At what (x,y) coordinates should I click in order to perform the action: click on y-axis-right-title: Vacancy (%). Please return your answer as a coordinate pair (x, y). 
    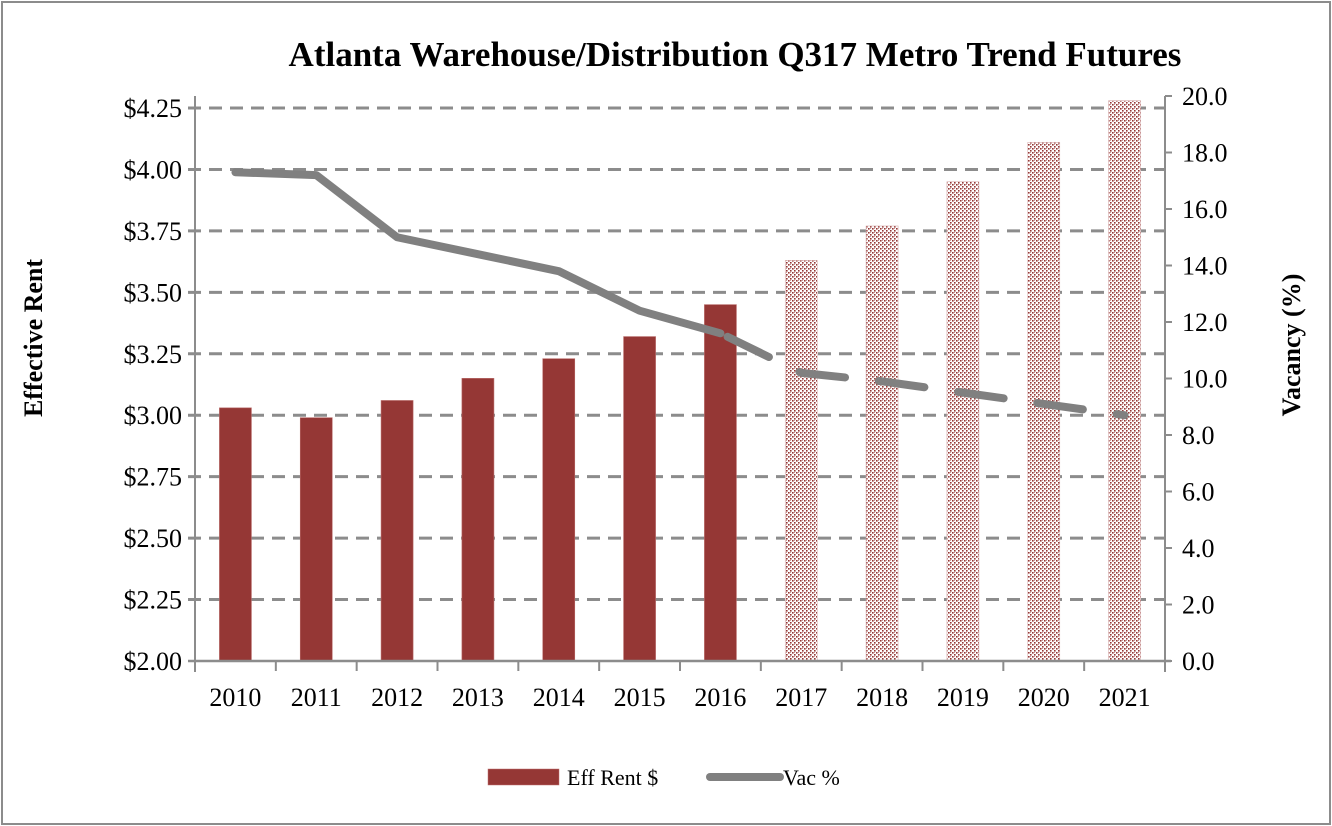
    Looking at the image, I should click on (1291, 345).